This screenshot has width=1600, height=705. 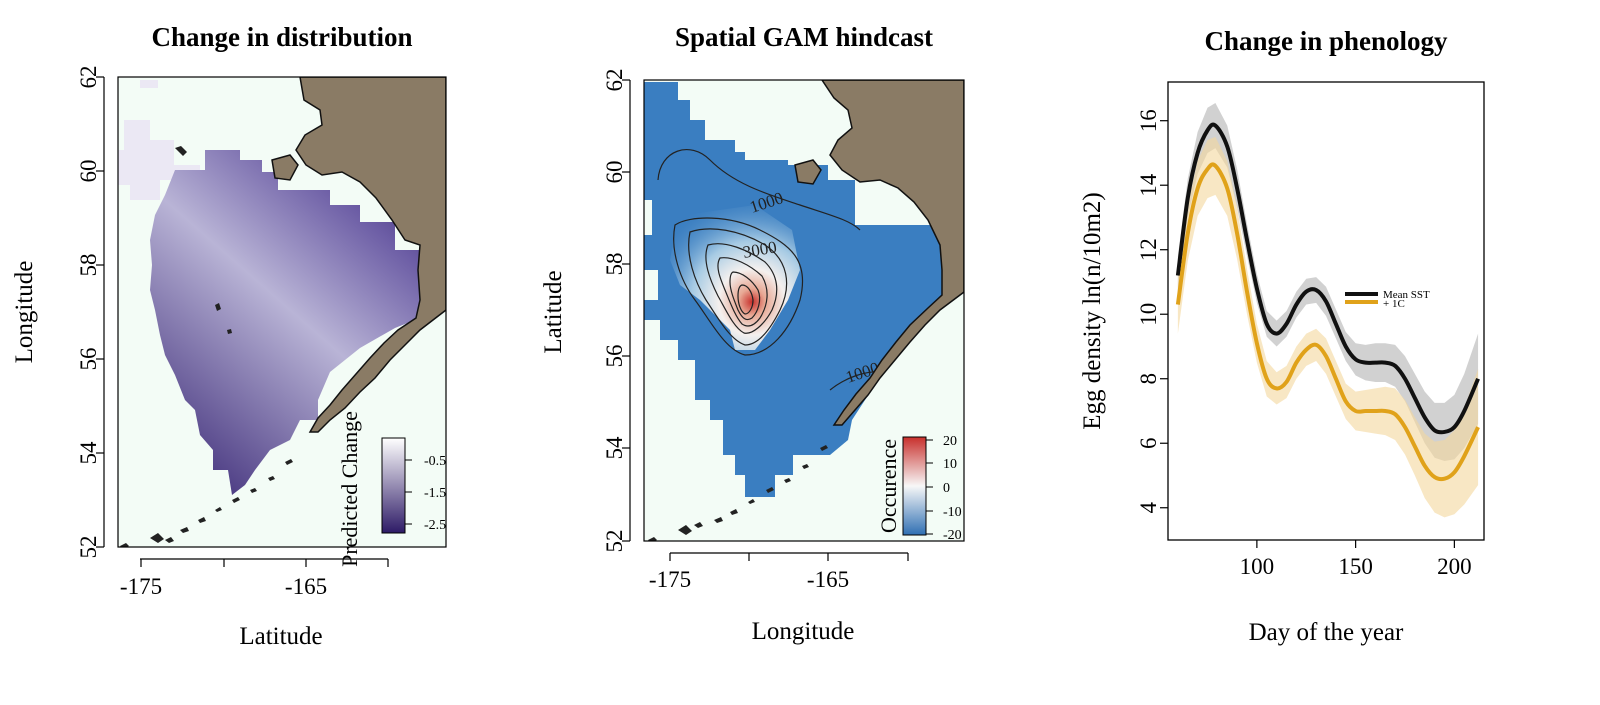 I want to click on panel1-ytick: 52, so click(x=88, y=547).